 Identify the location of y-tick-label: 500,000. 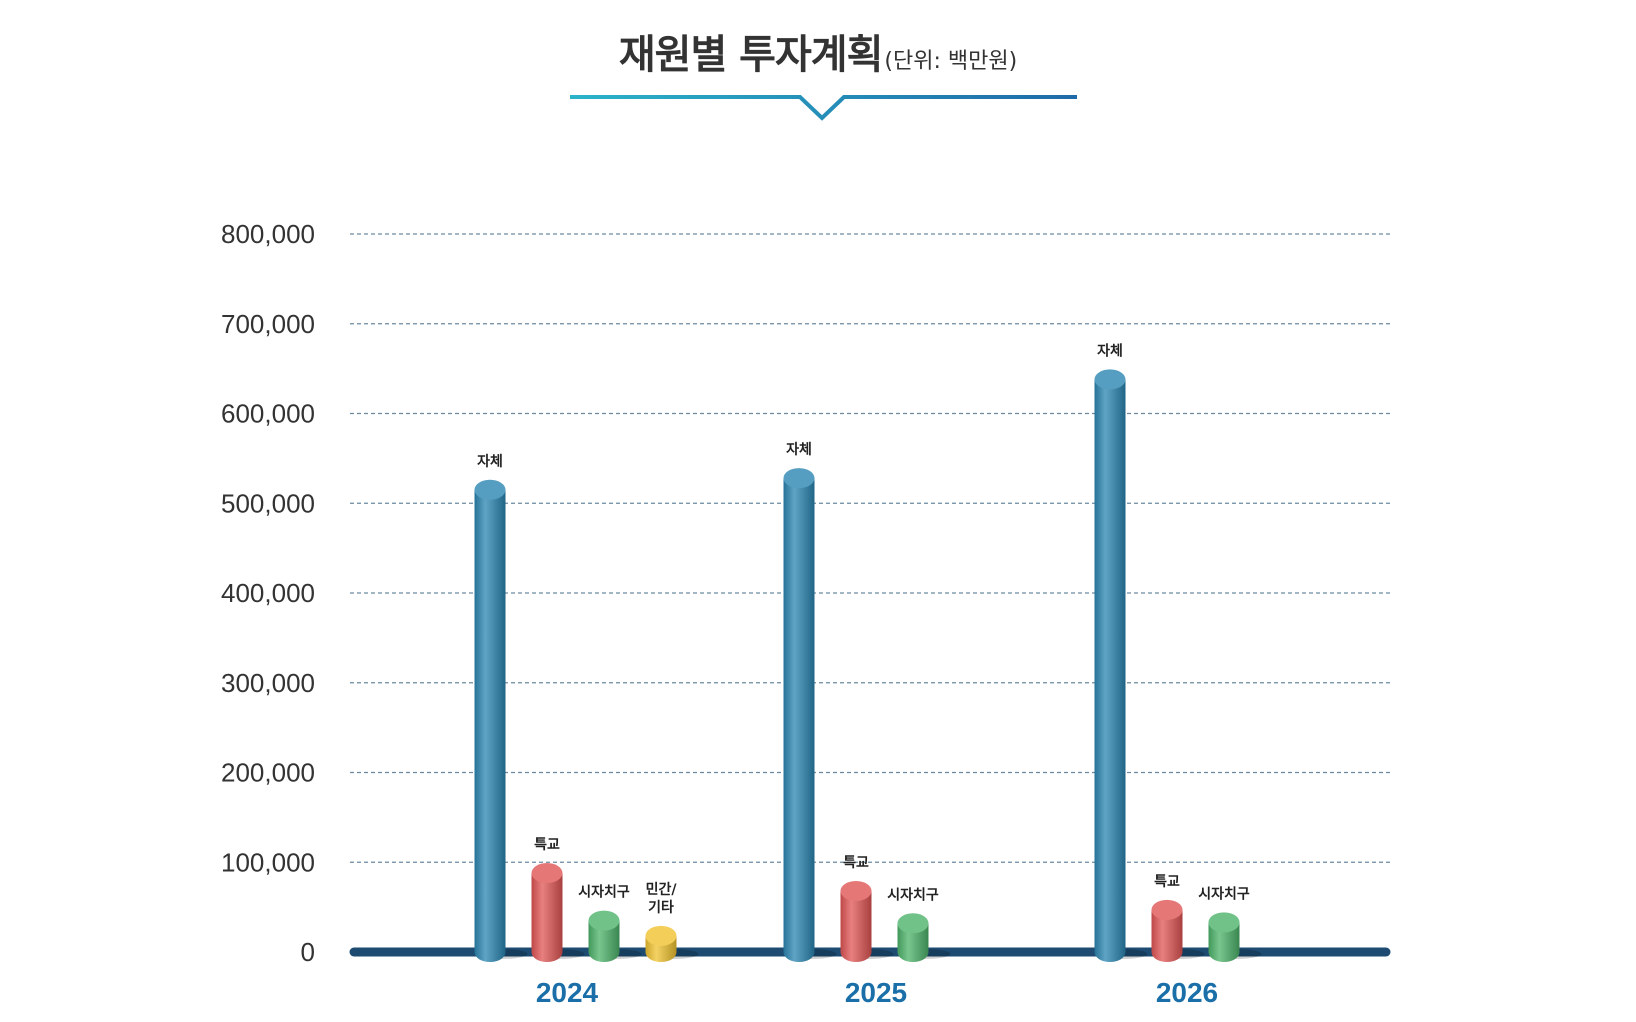
(268, 503).